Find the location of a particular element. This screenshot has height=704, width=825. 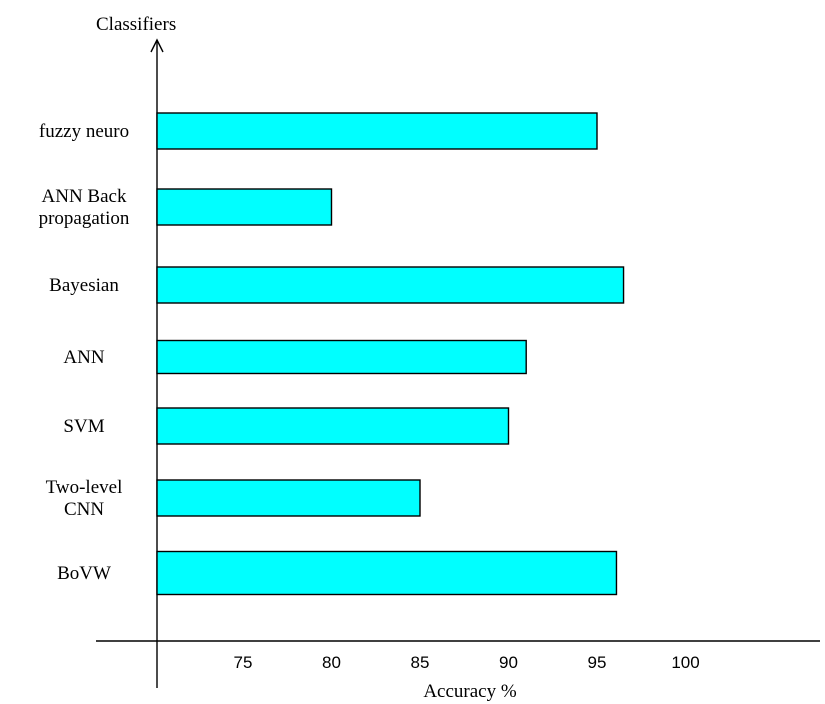

category-label-2: Bayesian is located at coordinates (84, 285).